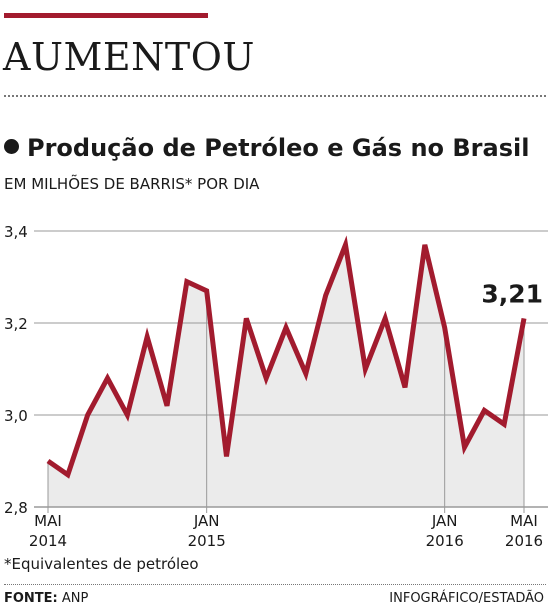 Image resolution: width=550 pixels, height=608 pixels. What do you see at coordinates (11, 146) in the screenshot?
I see `bullet-icon` at bounding box center [11, 146].